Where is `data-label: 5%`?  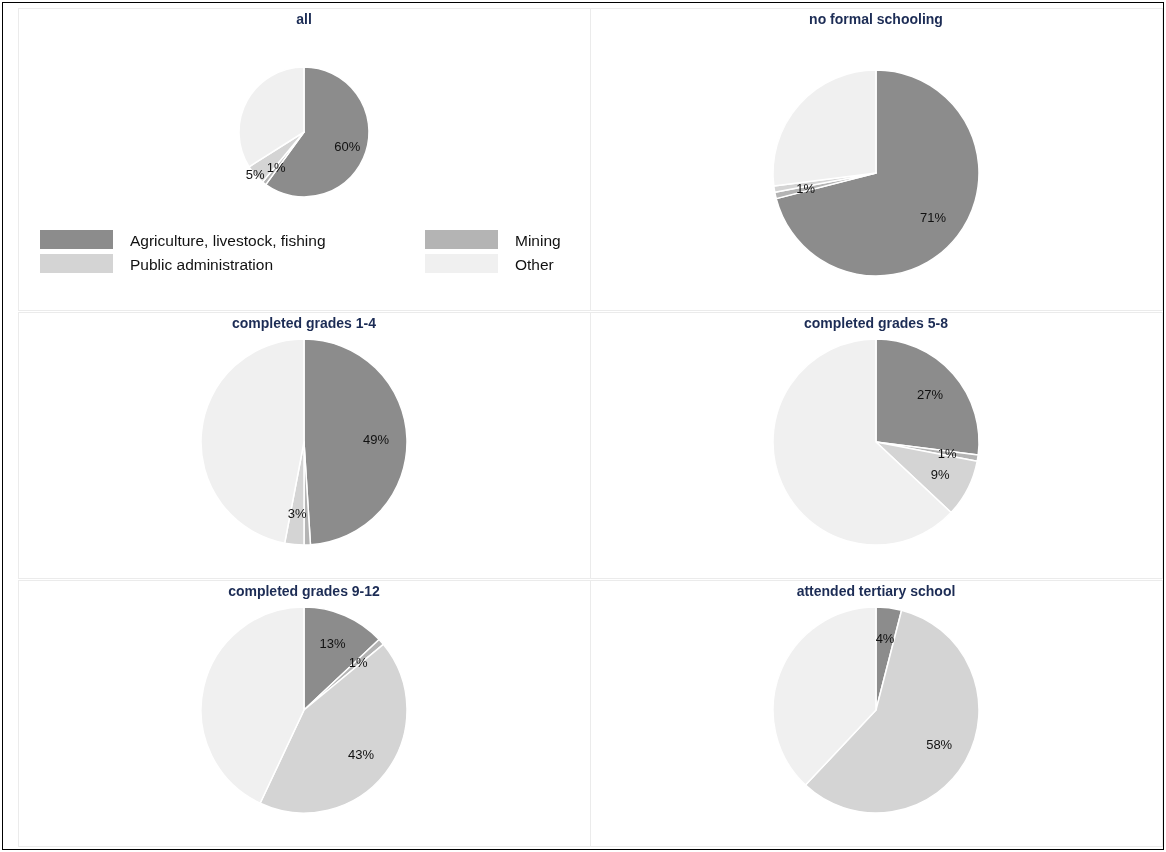 data-label: 5% is located at coordinates (255, 175).